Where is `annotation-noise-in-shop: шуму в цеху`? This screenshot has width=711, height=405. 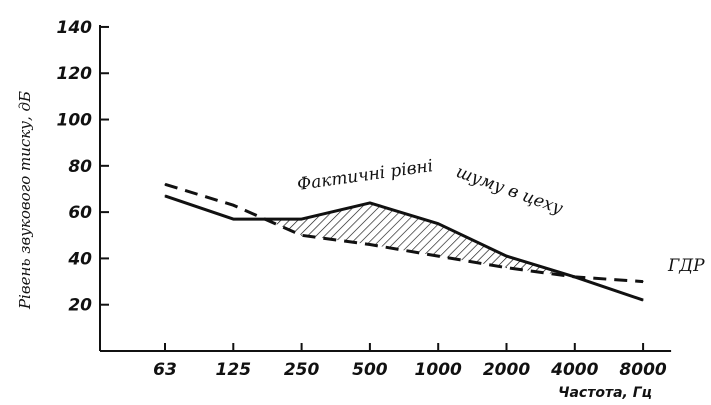
annotation-noise-in-shop: шуму в цеху is located at coordinates (509, 190).